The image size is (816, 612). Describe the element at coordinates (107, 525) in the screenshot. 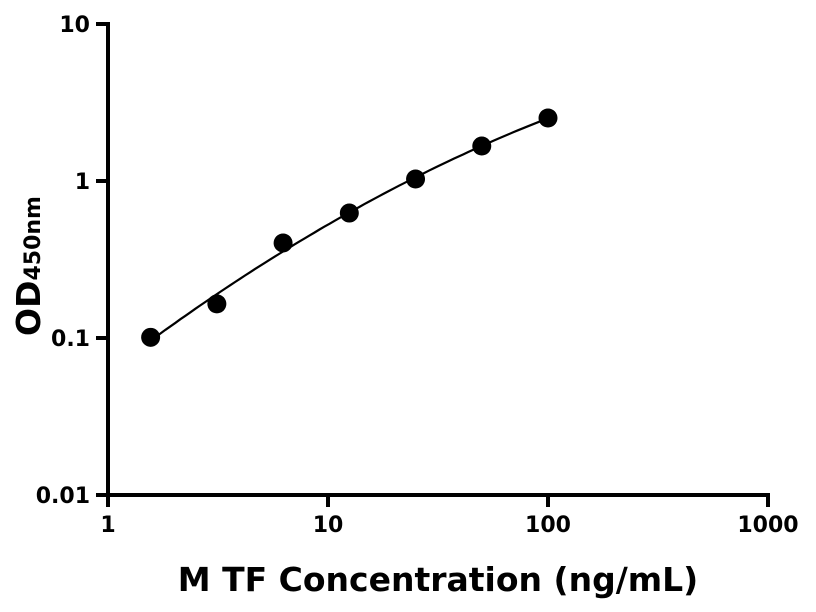

I see `x-tick-label: 1` at that location.